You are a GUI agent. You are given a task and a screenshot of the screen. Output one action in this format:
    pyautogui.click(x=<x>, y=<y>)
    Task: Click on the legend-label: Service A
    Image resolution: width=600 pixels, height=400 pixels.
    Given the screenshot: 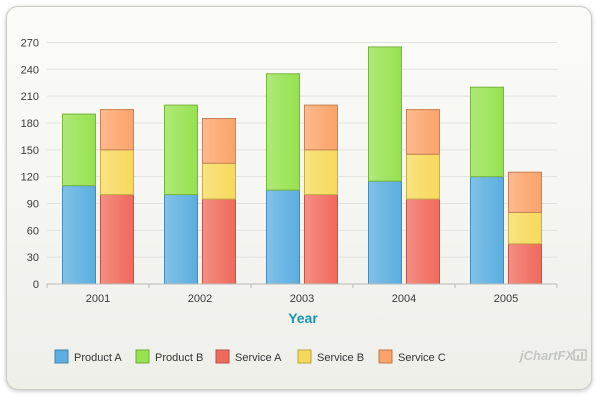 What is the action you would take?
    pyautogui.click(x=258, y=358)
    